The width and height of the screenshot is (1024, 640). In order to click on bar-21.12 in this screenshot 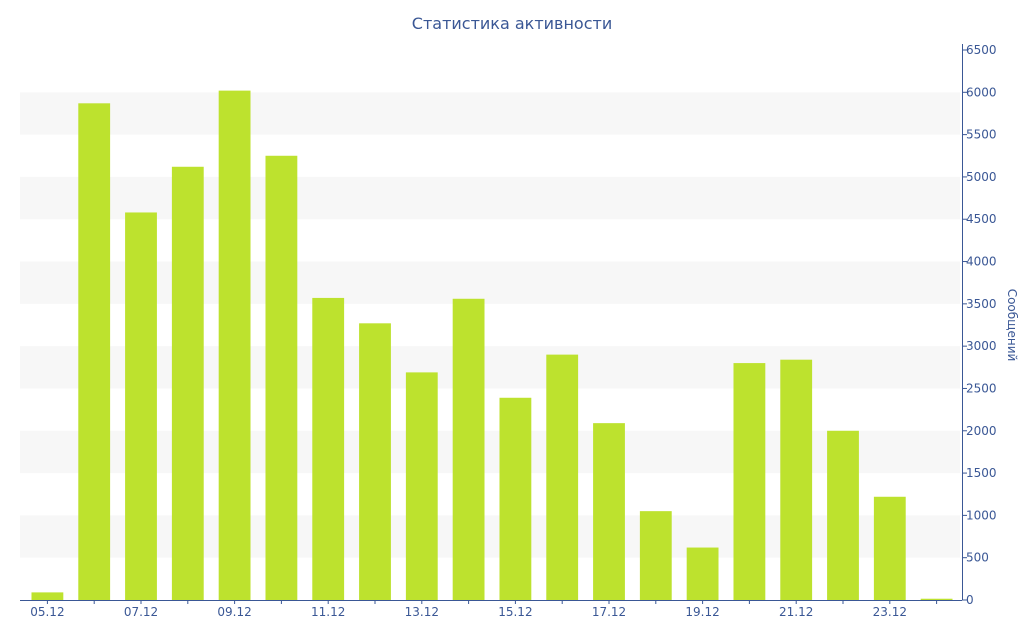, I will do `click(796, 479)`.